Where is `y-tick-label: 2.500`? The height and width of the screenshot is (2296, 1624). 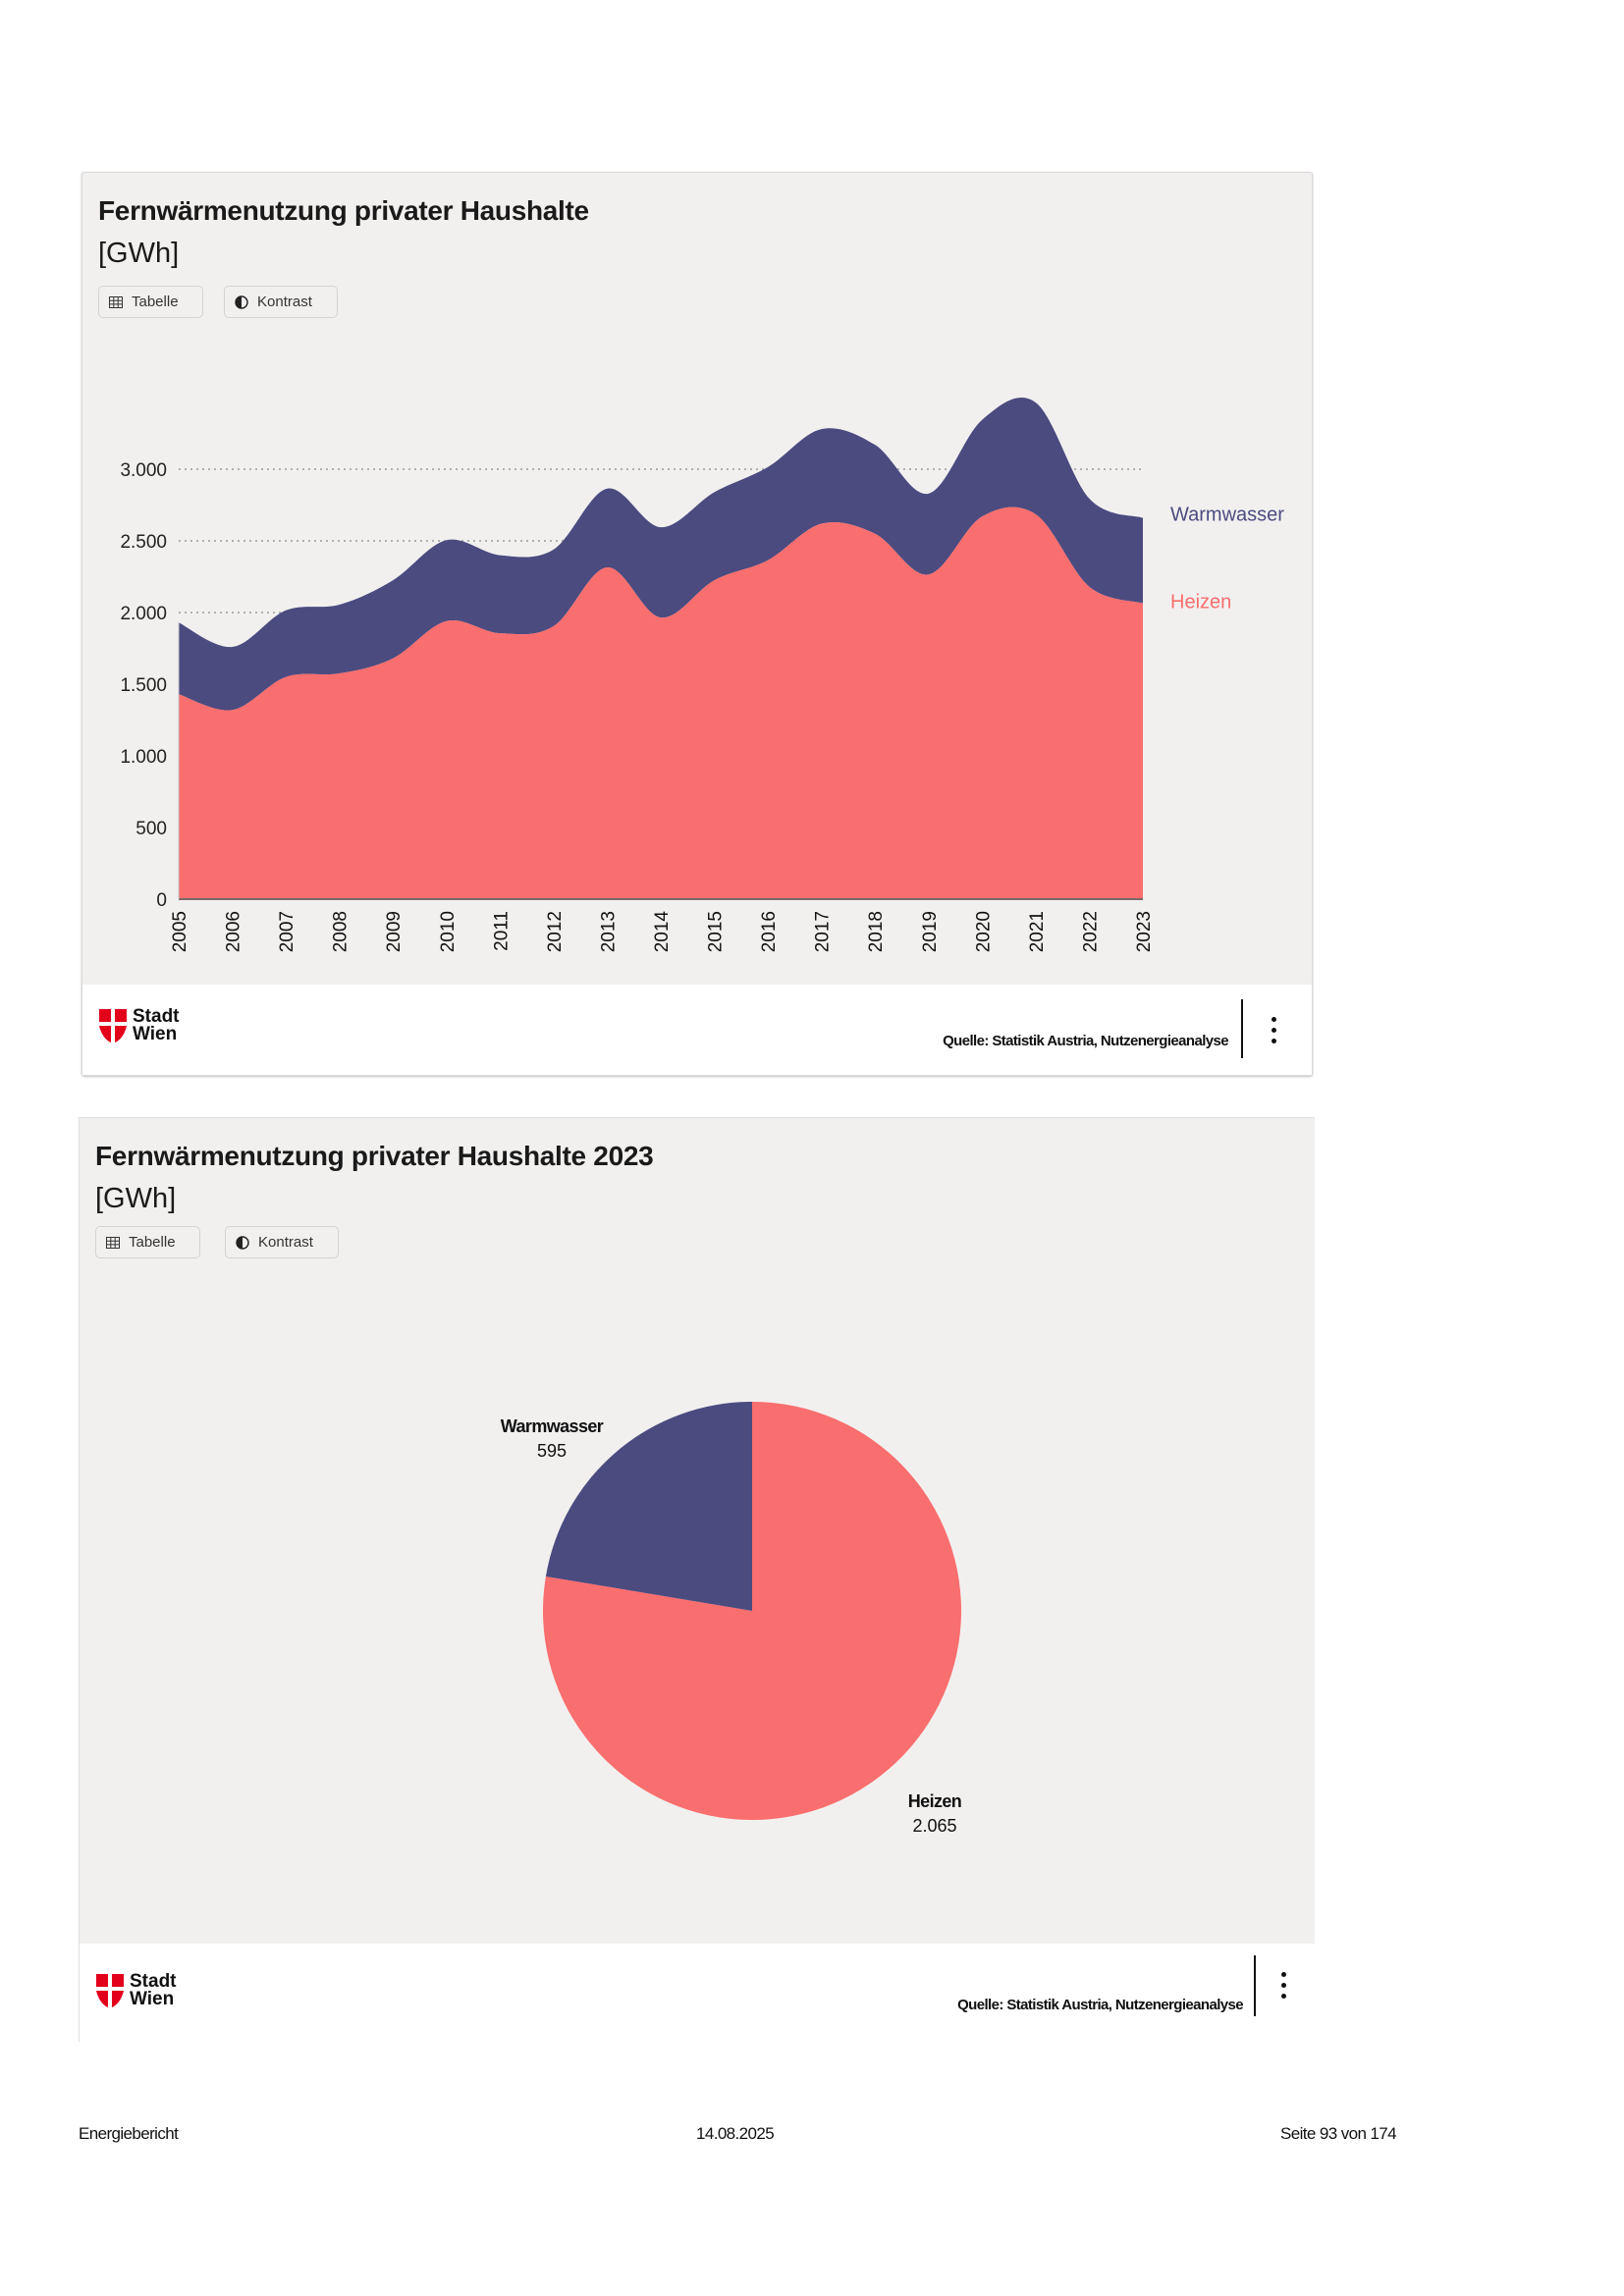 y-tick-label: 2.500 is located at coordinates (143, 542).